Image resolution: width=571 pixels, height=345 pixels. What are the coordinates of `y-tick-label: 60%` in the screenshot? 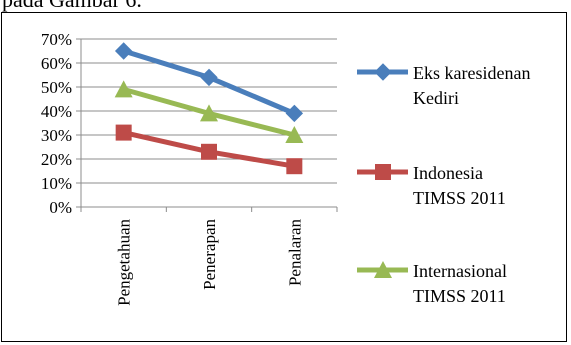 It's located at (56, 63).